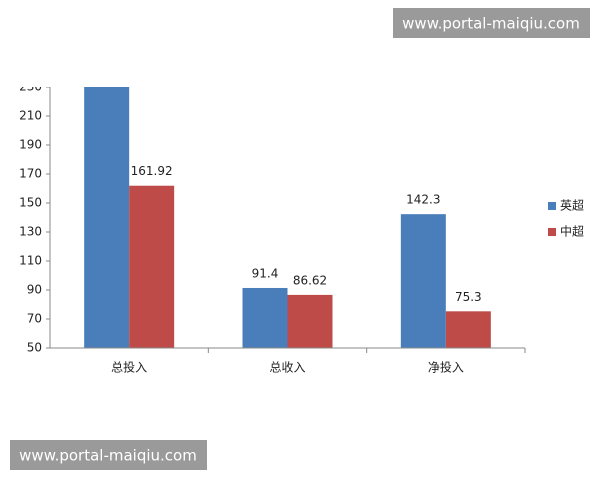  What do you see at coordinates (129, 367) in the screenshot?
I see `x-tick-label: 总投入` at bounding box center [129, 367].